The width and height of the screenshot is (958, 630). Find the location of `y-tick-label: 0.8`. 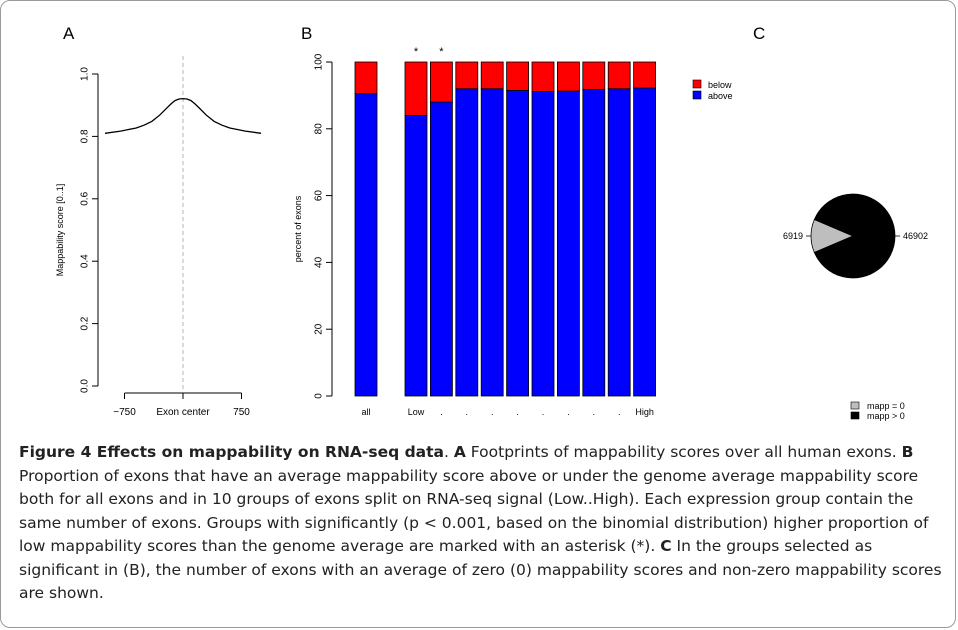

y-tick-label: 0.8 is located at coordinates (85, 136).